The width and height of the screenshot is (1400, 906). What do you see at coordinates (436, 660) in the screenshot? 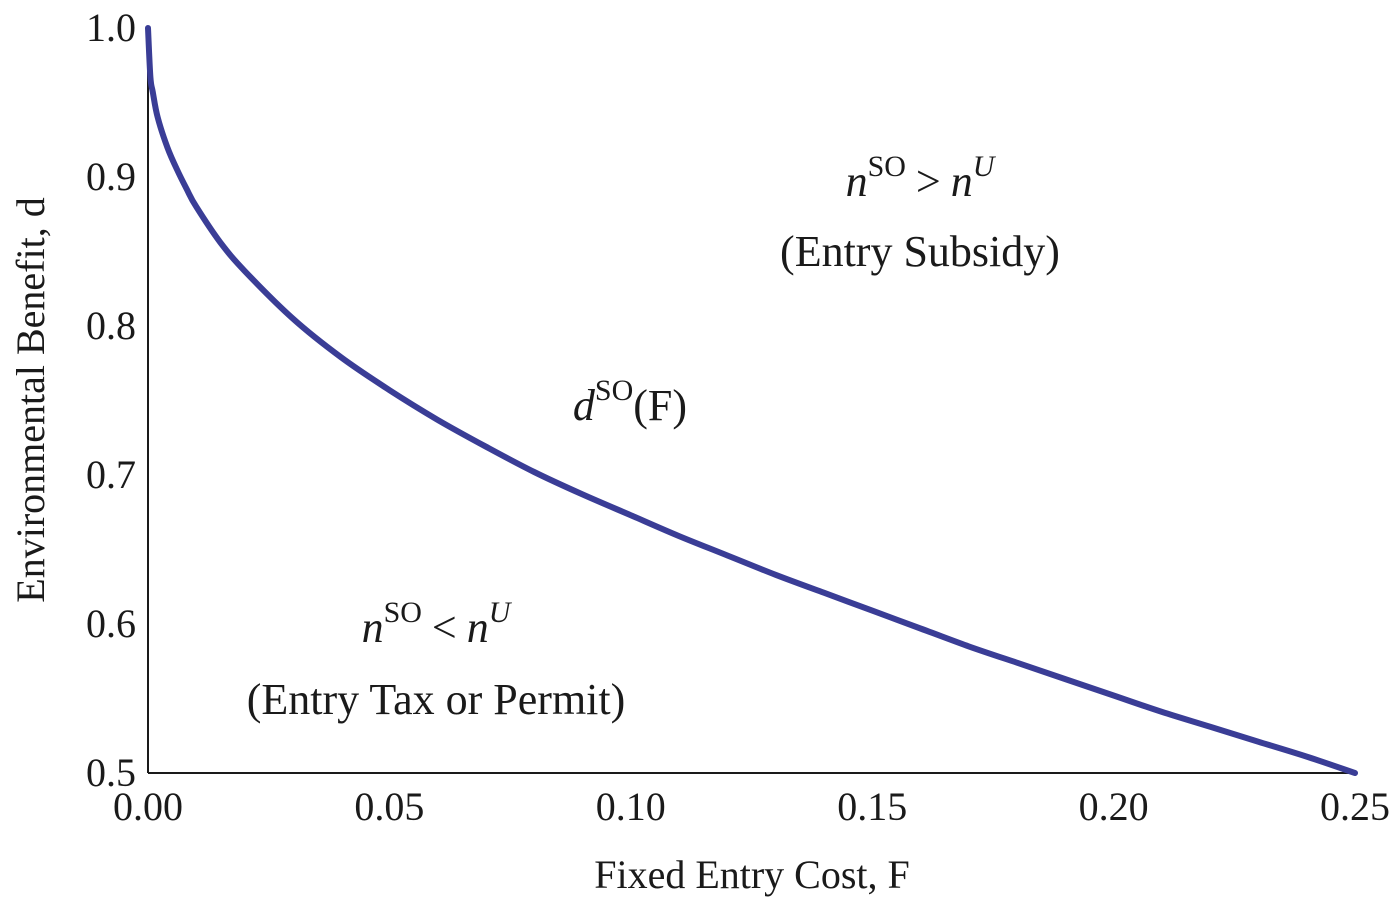
I see `annotation-lower-region: nSO < nU (Entry Tax or Permit)` at bounding box center [436, 660].